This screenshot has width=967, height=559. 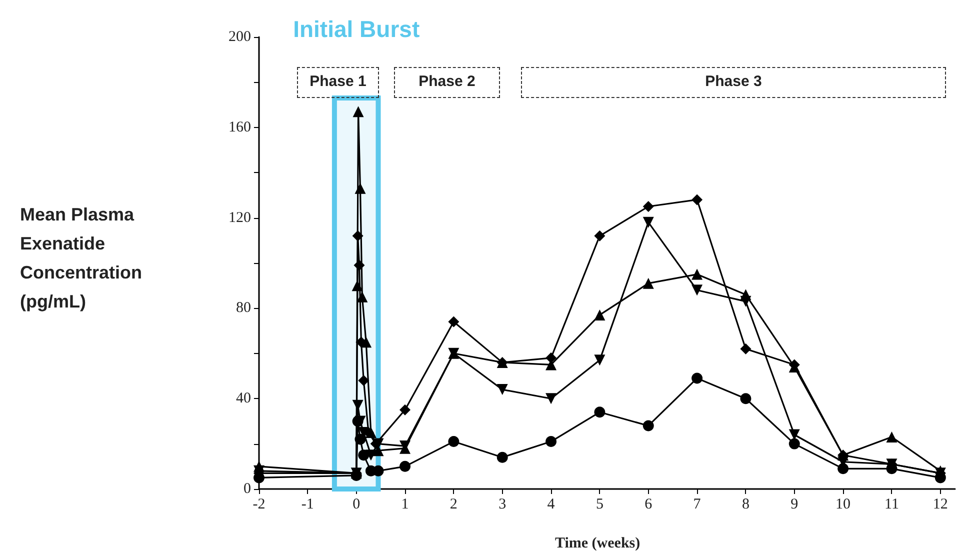 I want to click on x-tick-label: -1, so click(x=307, y=504).